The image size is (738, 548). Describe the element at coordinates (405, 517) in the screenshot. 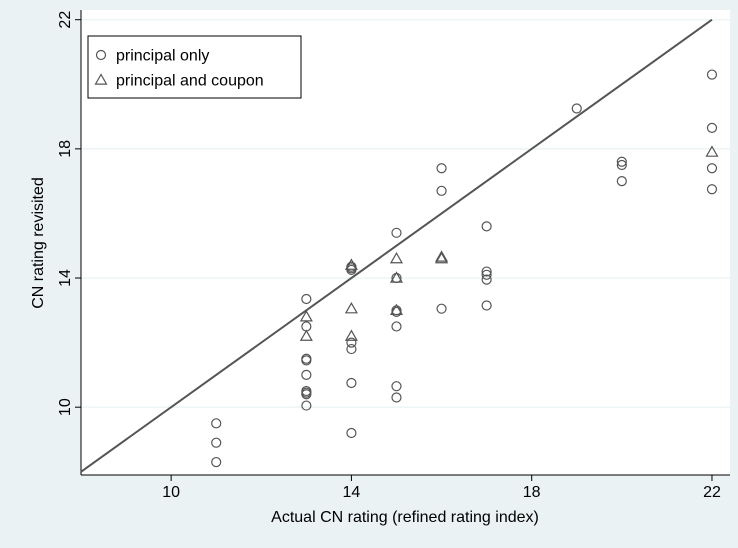

I see `x-axis-label: Actual CN rating (refined rating index)` at that location.